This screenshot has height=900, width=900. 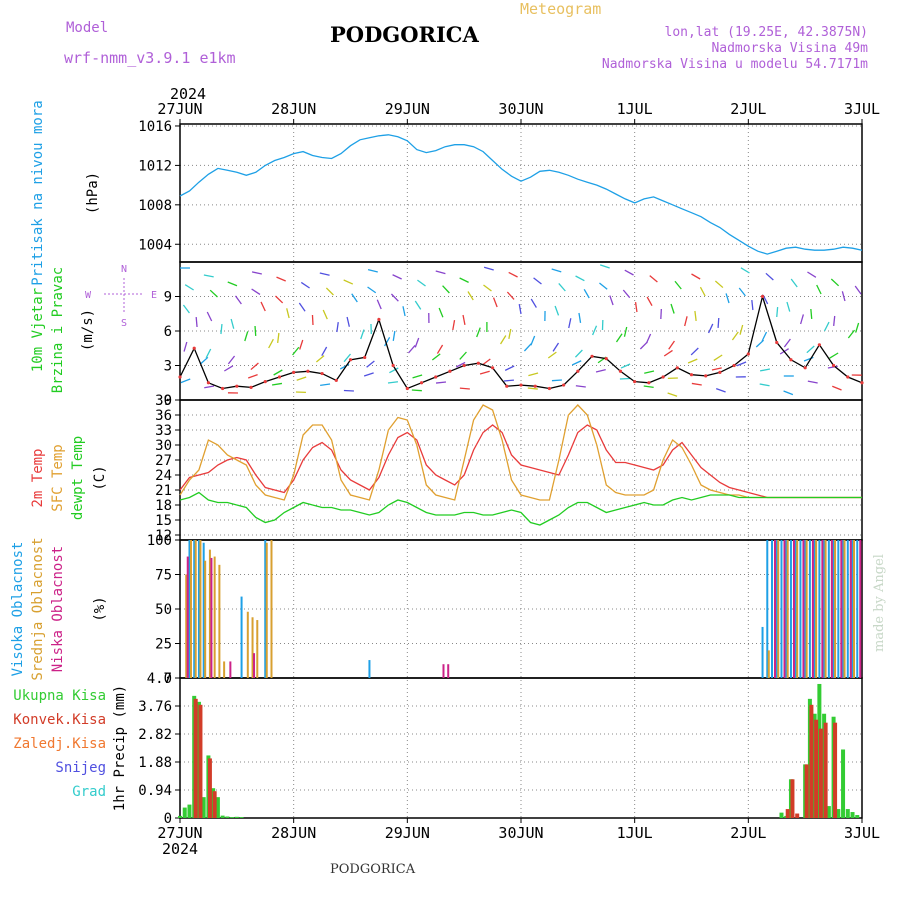 What do you see at coordinates (180, 849) in the screenshot?
I see `x-year-bottom: 2024` at bounding box center [180, 849].